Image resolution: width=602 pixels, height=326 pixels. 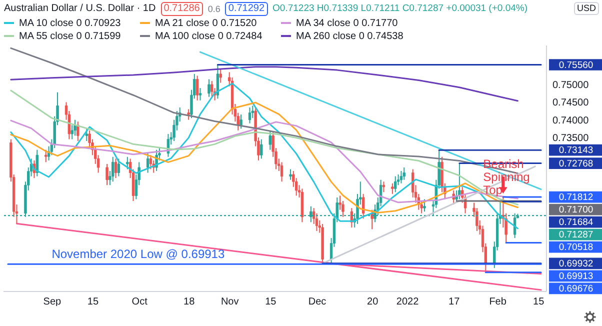 I want to click on y-tick-label: 0.73500, so click(x=571, y=138).